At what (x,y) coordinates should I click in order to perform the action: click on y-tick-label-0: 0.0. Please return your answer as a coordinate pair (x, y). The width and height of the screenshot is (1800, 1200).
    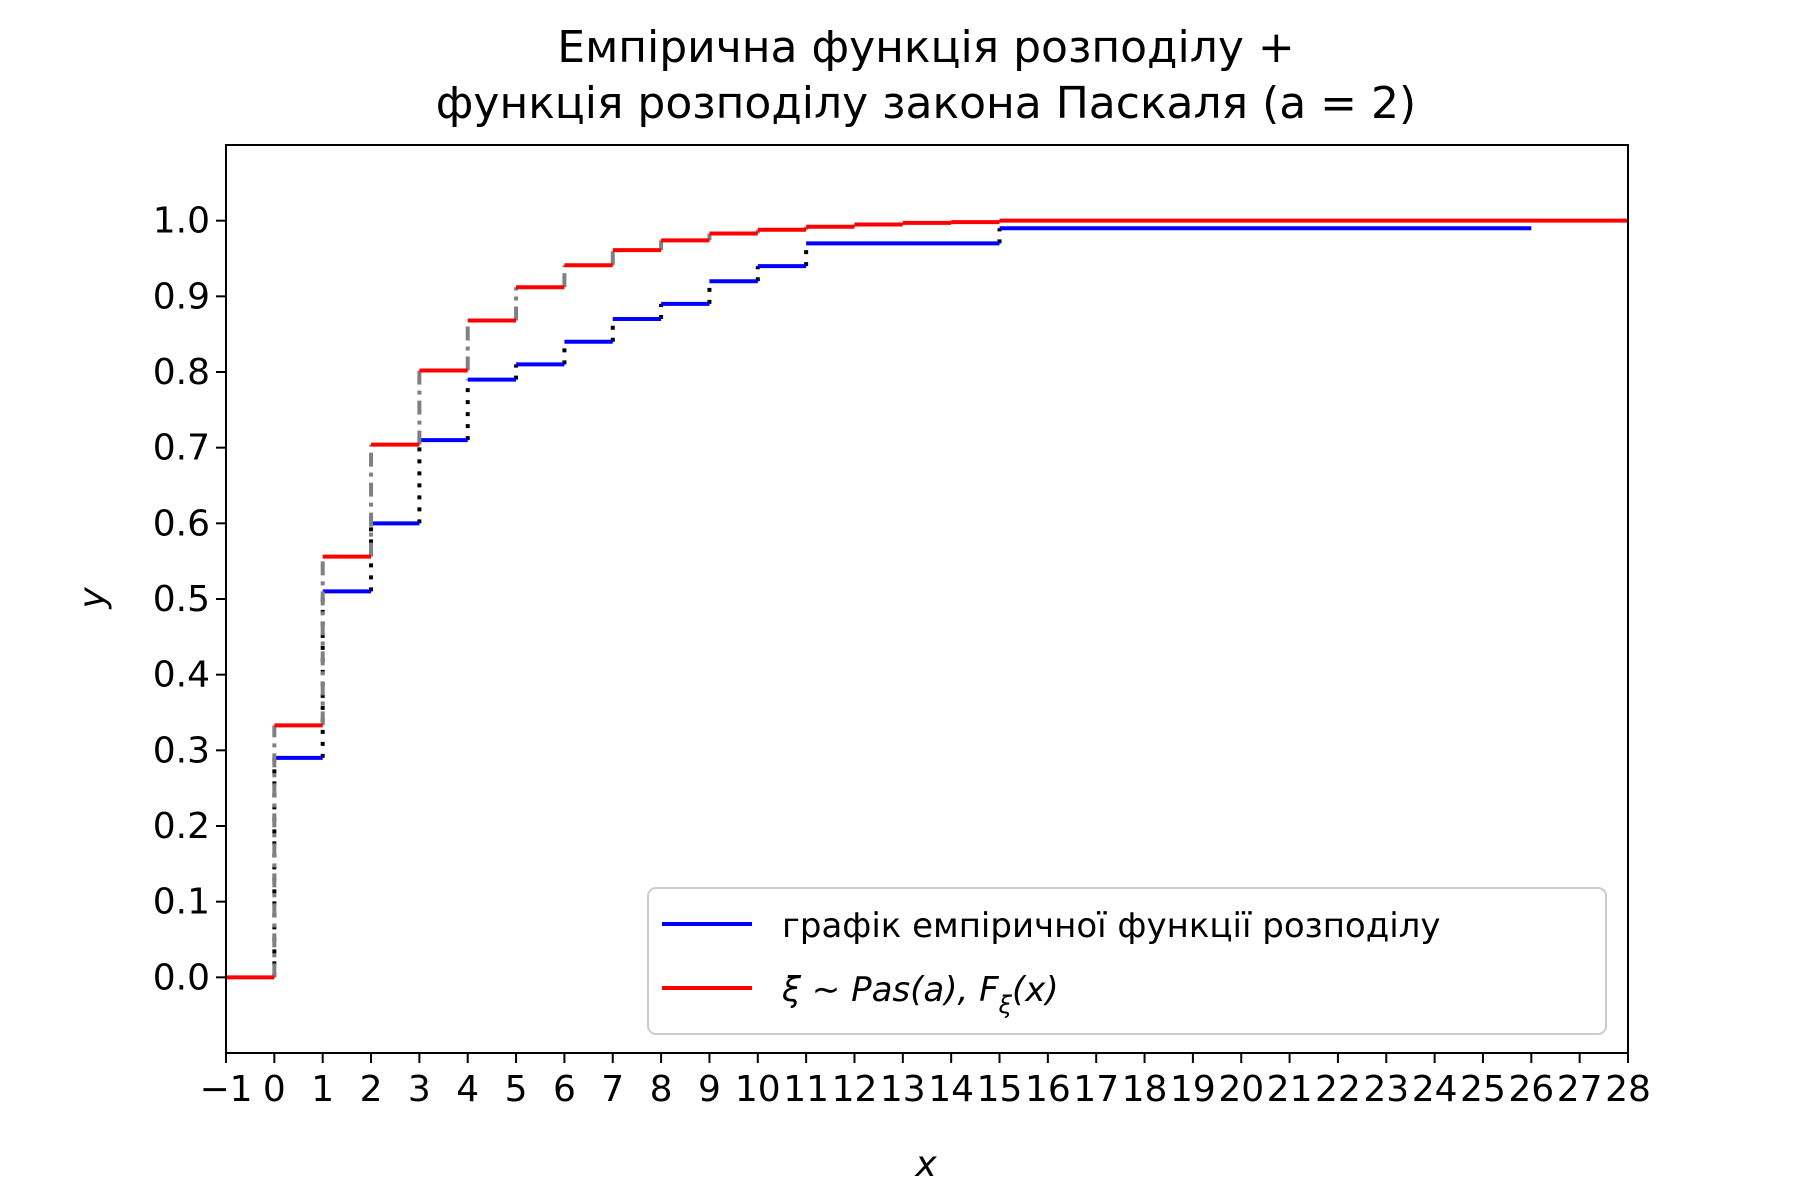
    Looking at the image, I should click on (181, 977).